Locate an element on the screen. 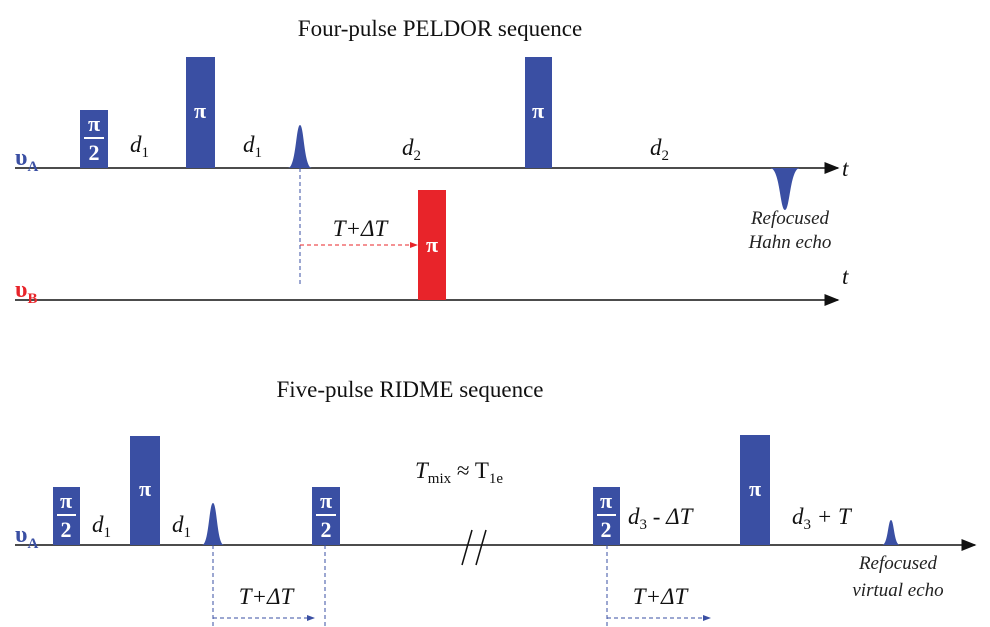 The height and width of the screenshot is (627, 990). echo-label: virtual echo is located at coordinates (897, 590).